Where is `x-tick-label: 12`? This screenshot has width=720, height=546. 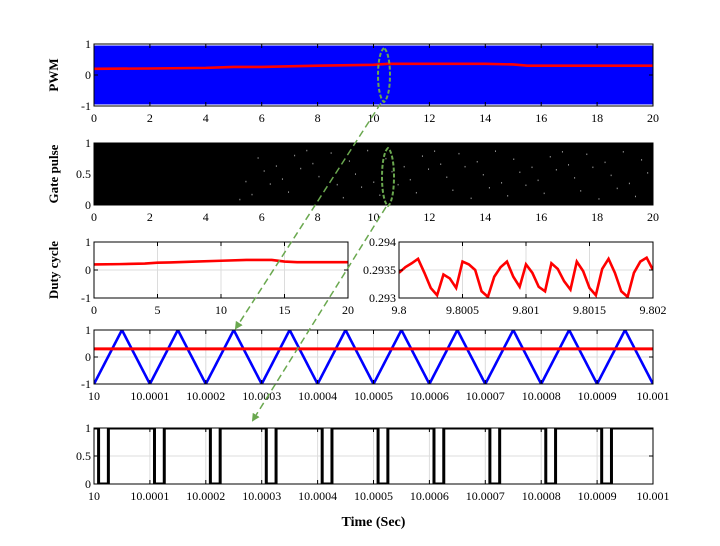
x-tick-label: 12 is located at coordinates (429, 217).